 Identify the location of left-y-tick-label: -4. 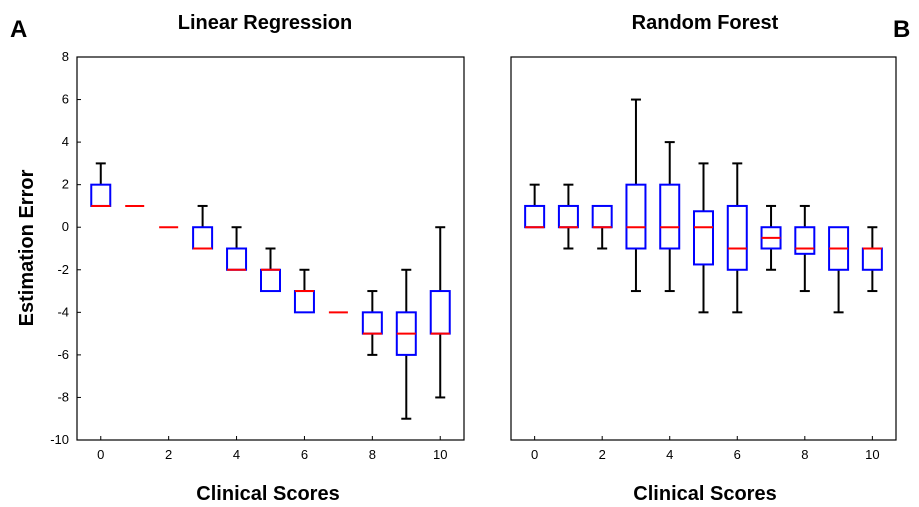
(63, 311).